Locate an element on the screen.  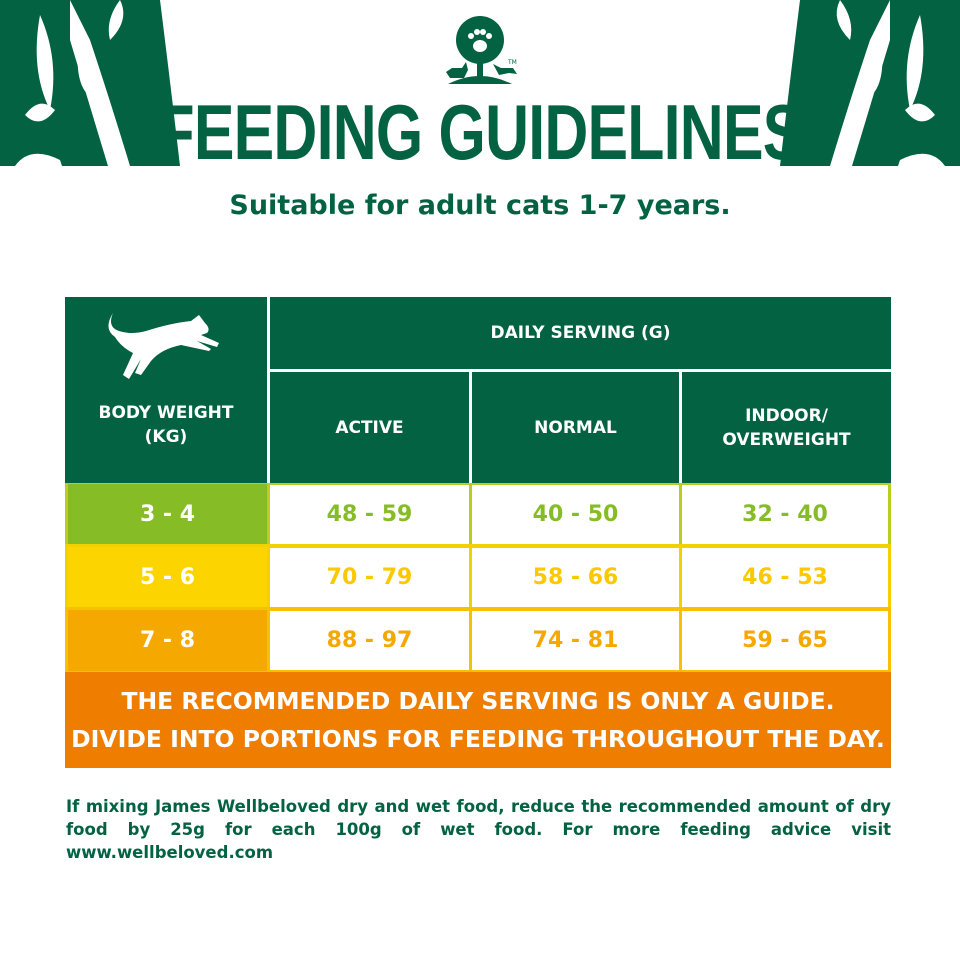
page-subtitle: Suitable for adult cats 1-7 years. is located at coordinates (480, 205).